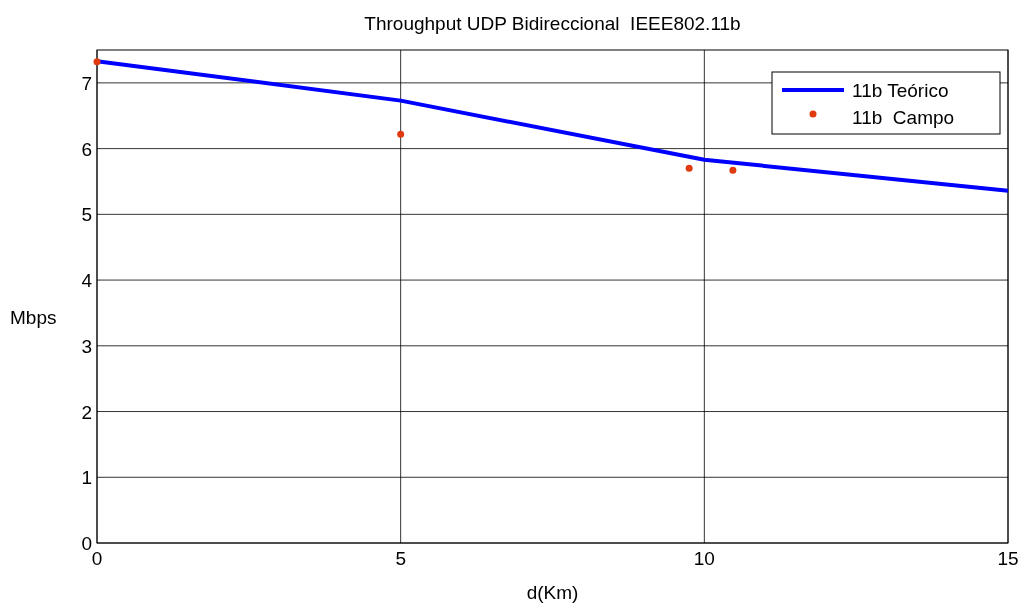 This screenshot has height=607, width=1031. Describe the element at coordinates (903, 117) in the screenshot. I see `legend-label: 11b Campo` at that location.